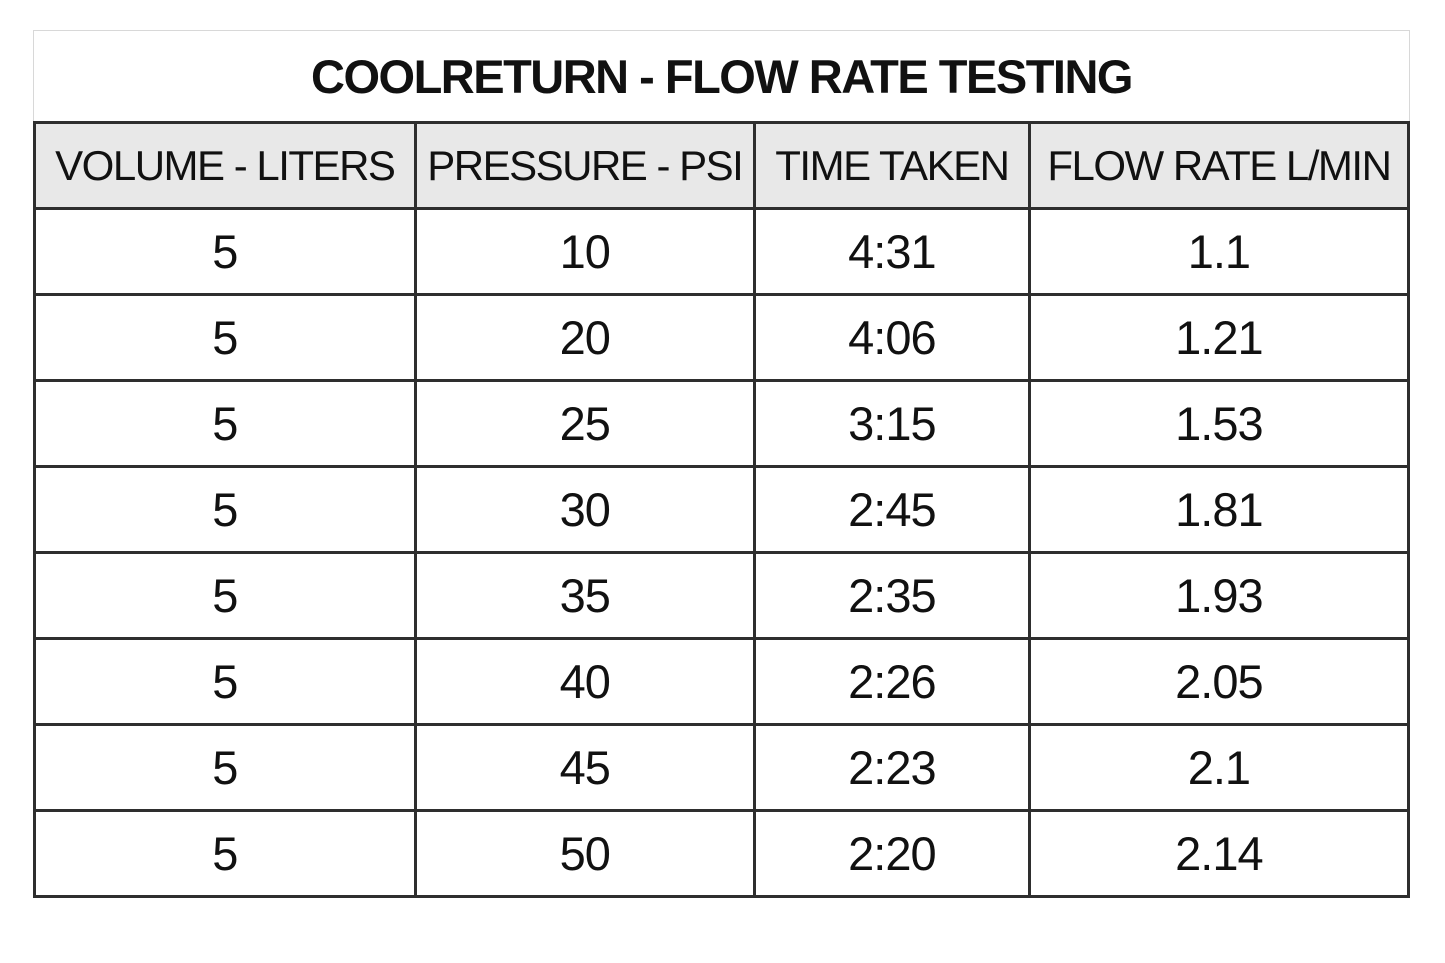 This screenshot has width=1445, height=963. I want to click on cell-flow-rate: 1.93, so click(1219, 595).